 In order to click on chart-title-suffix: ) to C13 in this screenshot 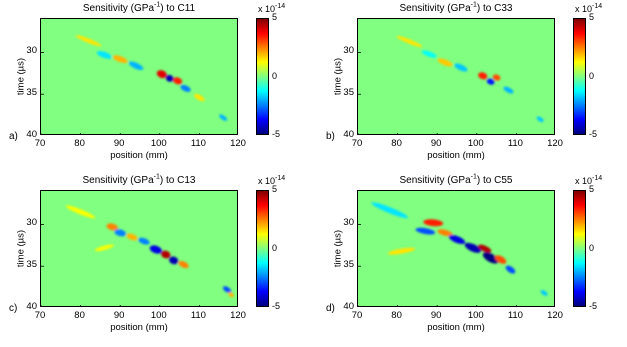, I will do `click(177, 180)`.